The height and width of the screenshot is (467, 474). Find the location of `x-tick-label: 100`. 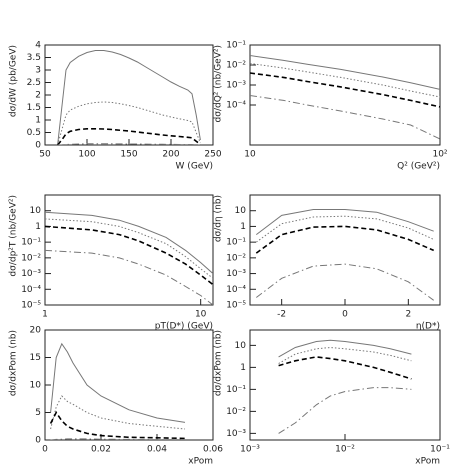

x-tick-label: 100 is located at coordinates (86, 155).